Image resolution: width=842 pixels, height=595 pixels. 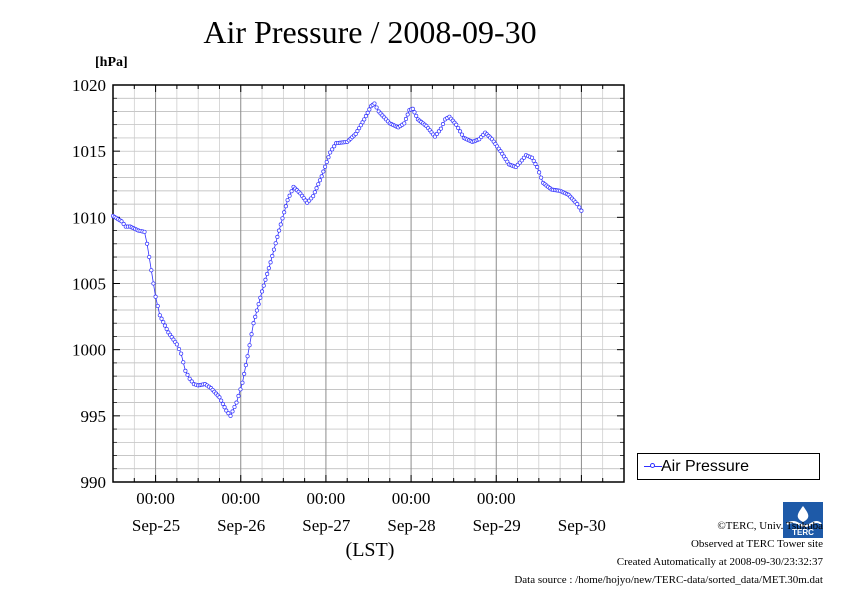 I want to click on x-date-label: Sep-26, so click(x=241, y=525).